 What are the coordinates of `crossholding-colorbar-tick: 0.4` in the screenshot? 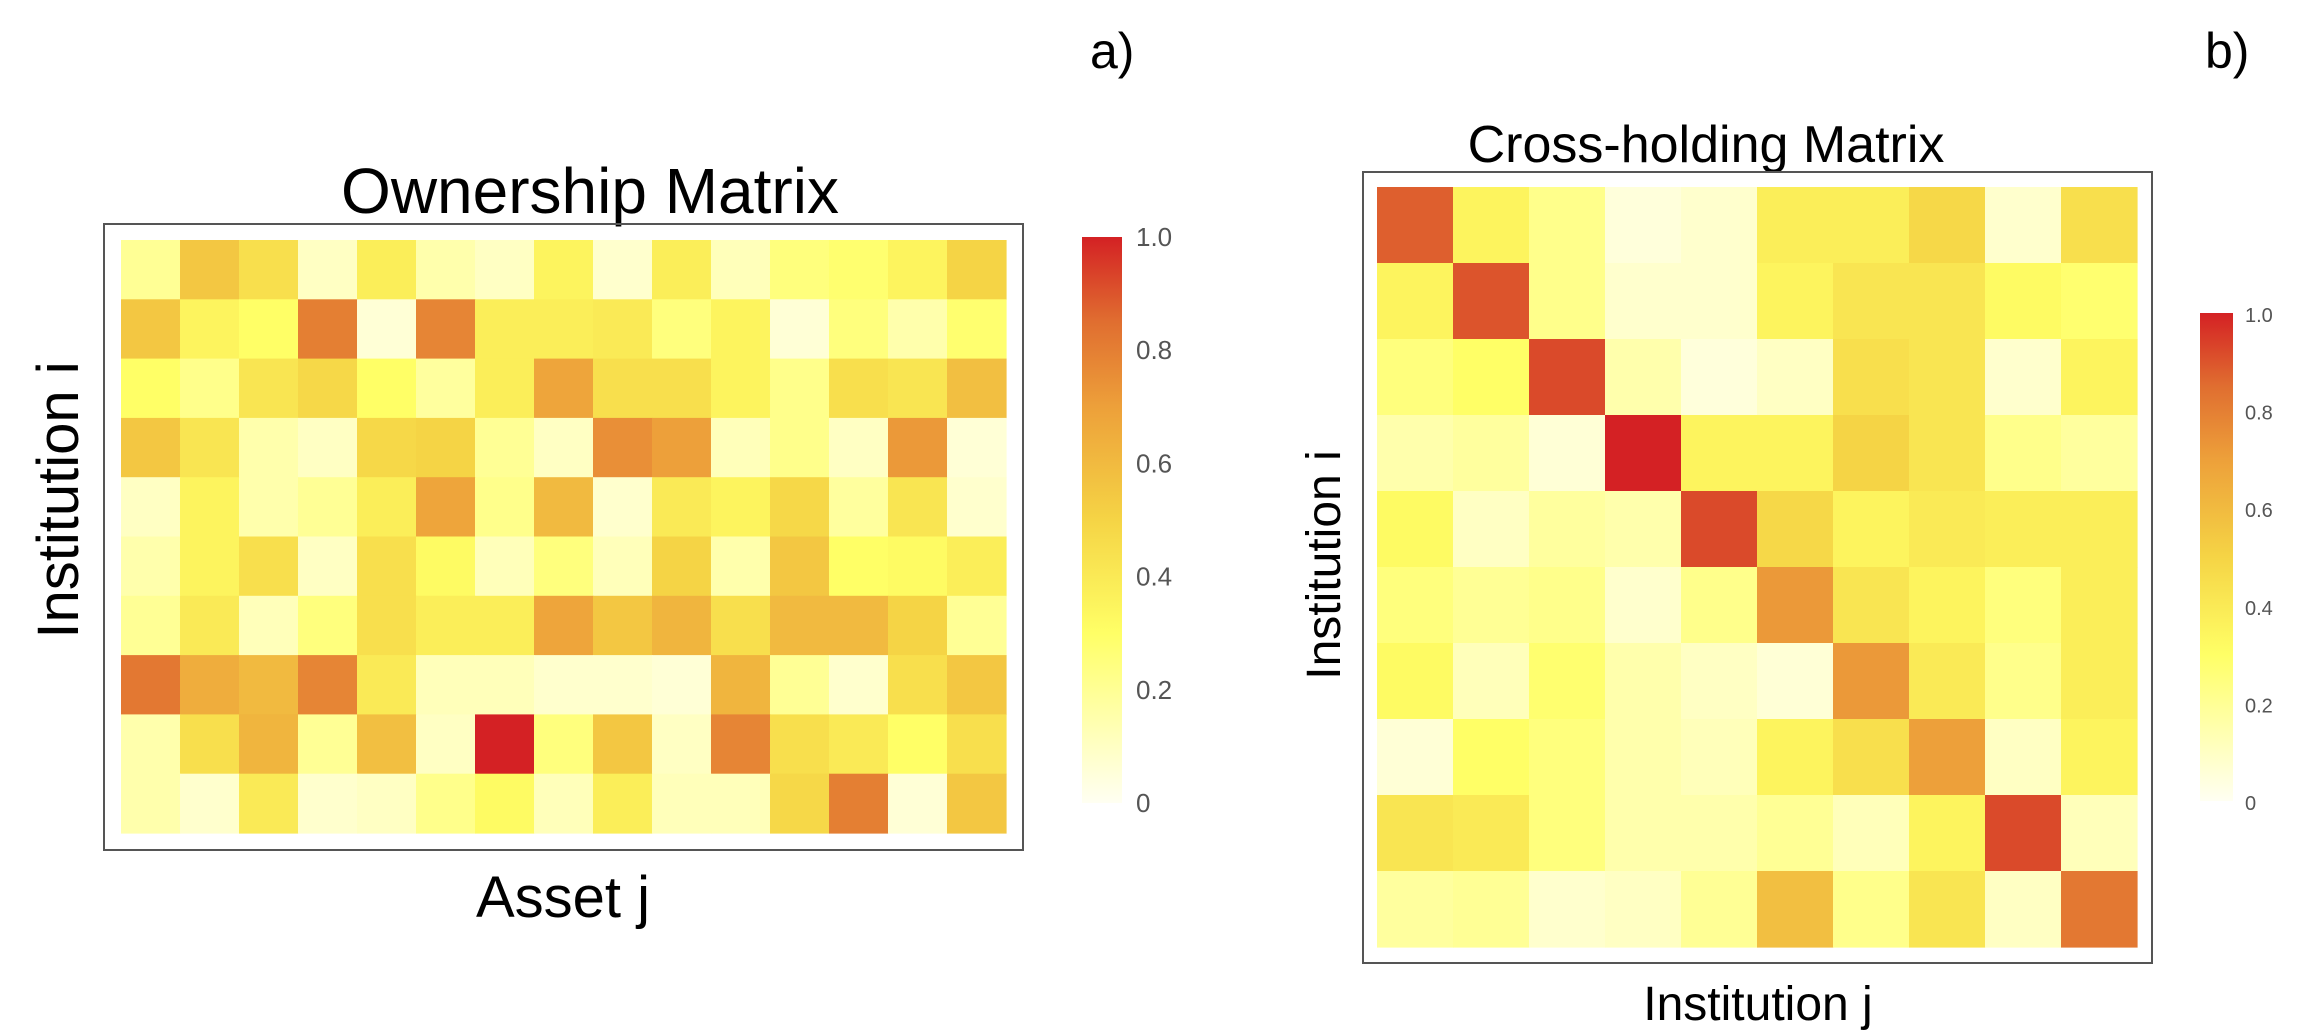 It's located at (2259, 609).